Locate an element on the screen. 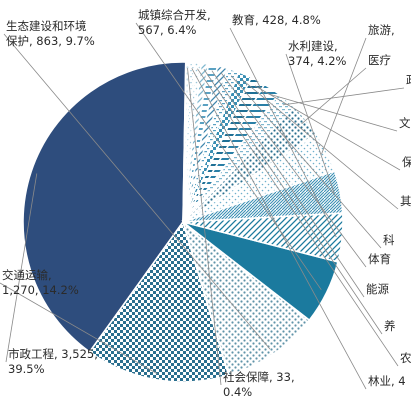 The height and width of the screenshot is (412, 411). data-label-19: 社会保障, 33, 0.4% is located at coordinates (259, 384).